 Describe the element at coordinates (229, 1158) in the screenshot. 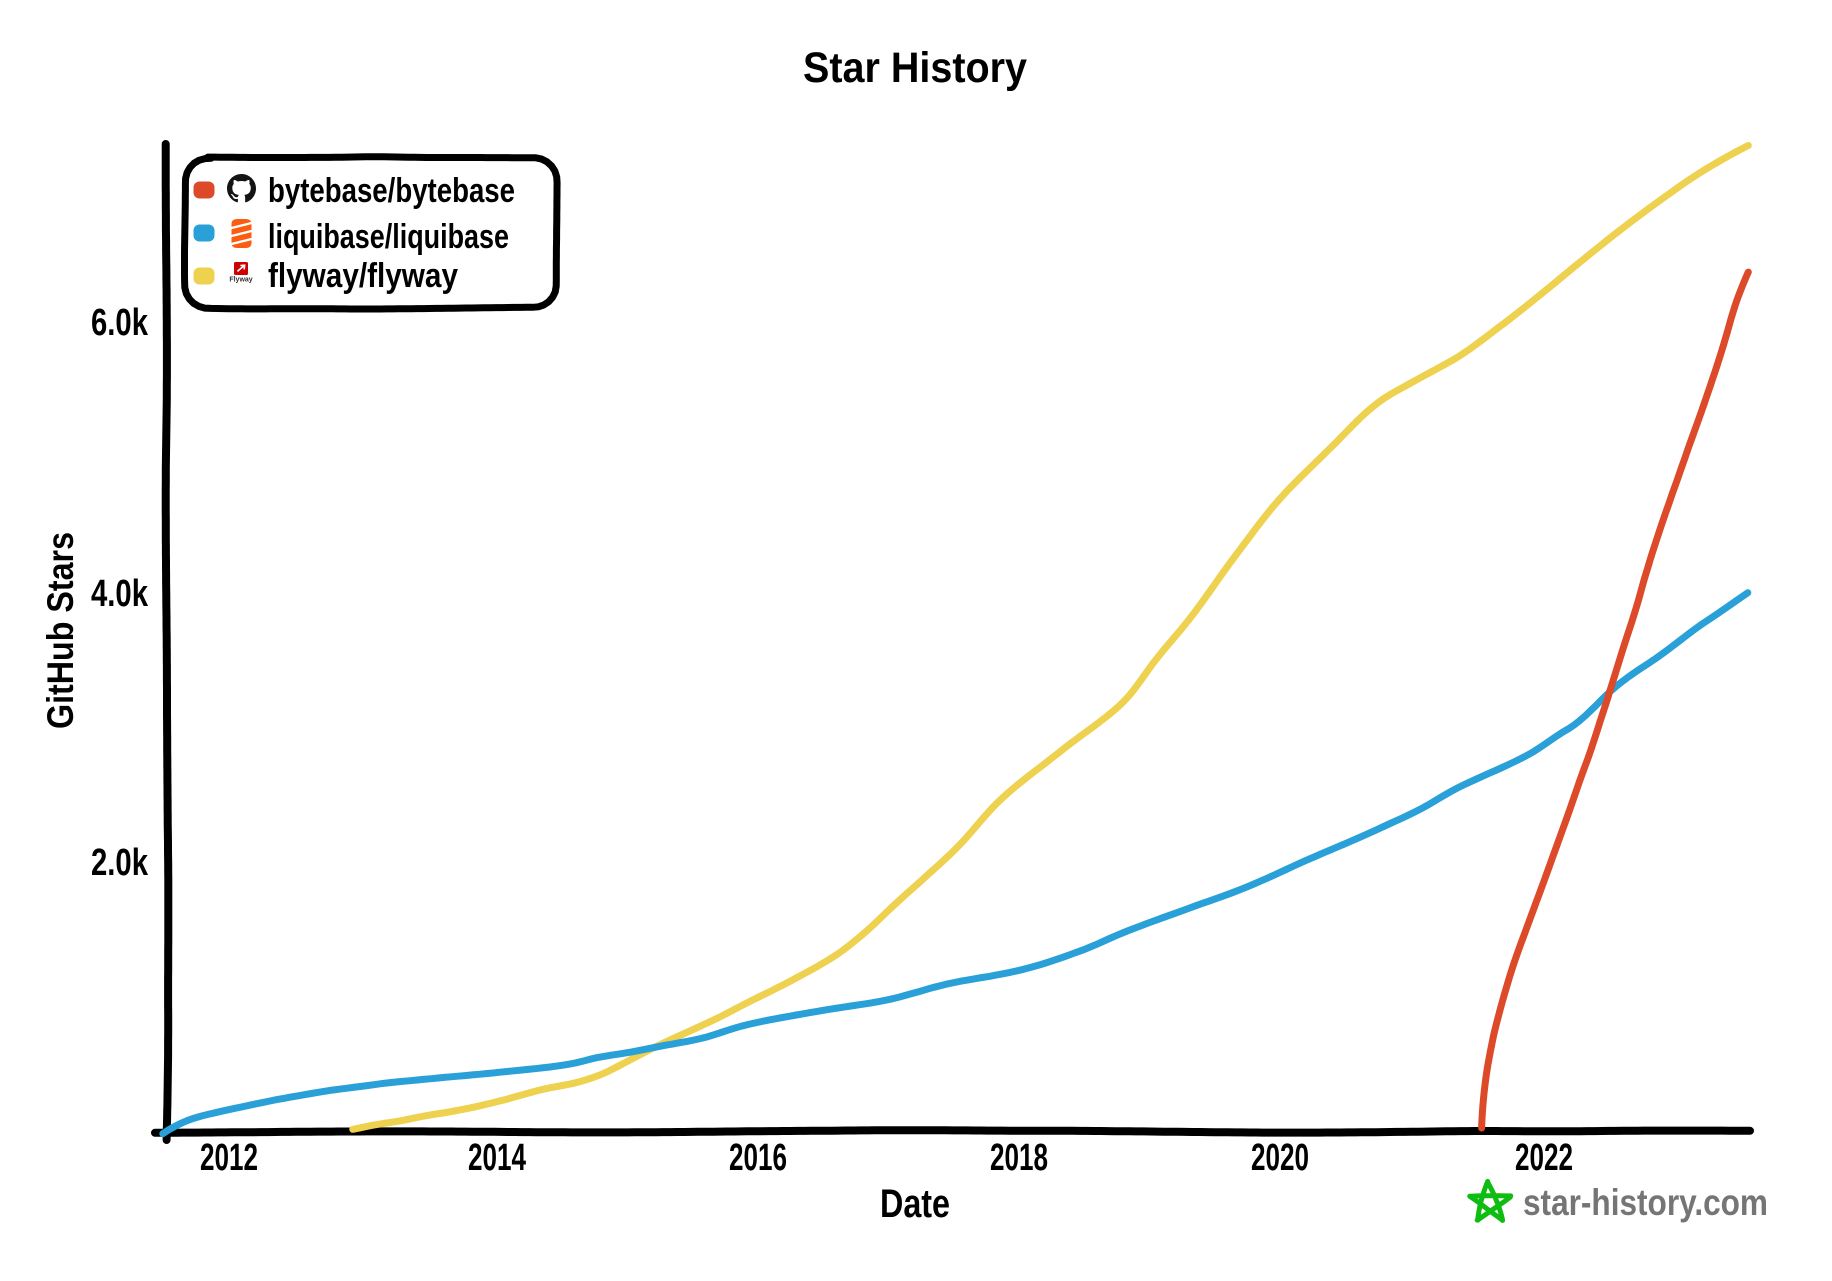

I see `svg-text: 2012` at that location.